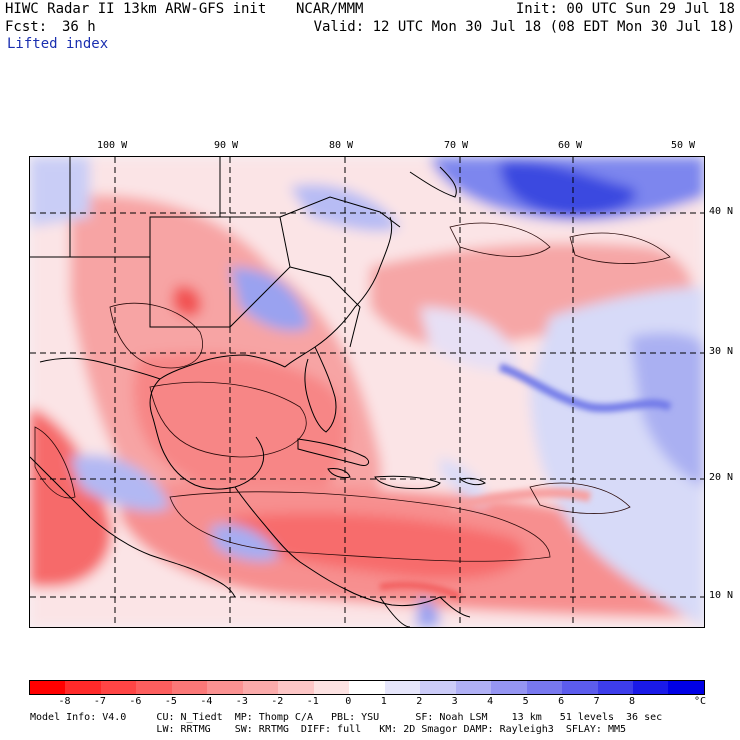 The width and height of the screenshot is (740, 740). Describe the element at coordinates (490, 701) in the screenshot. I see `colorbar-tick-label: 4` at that location.